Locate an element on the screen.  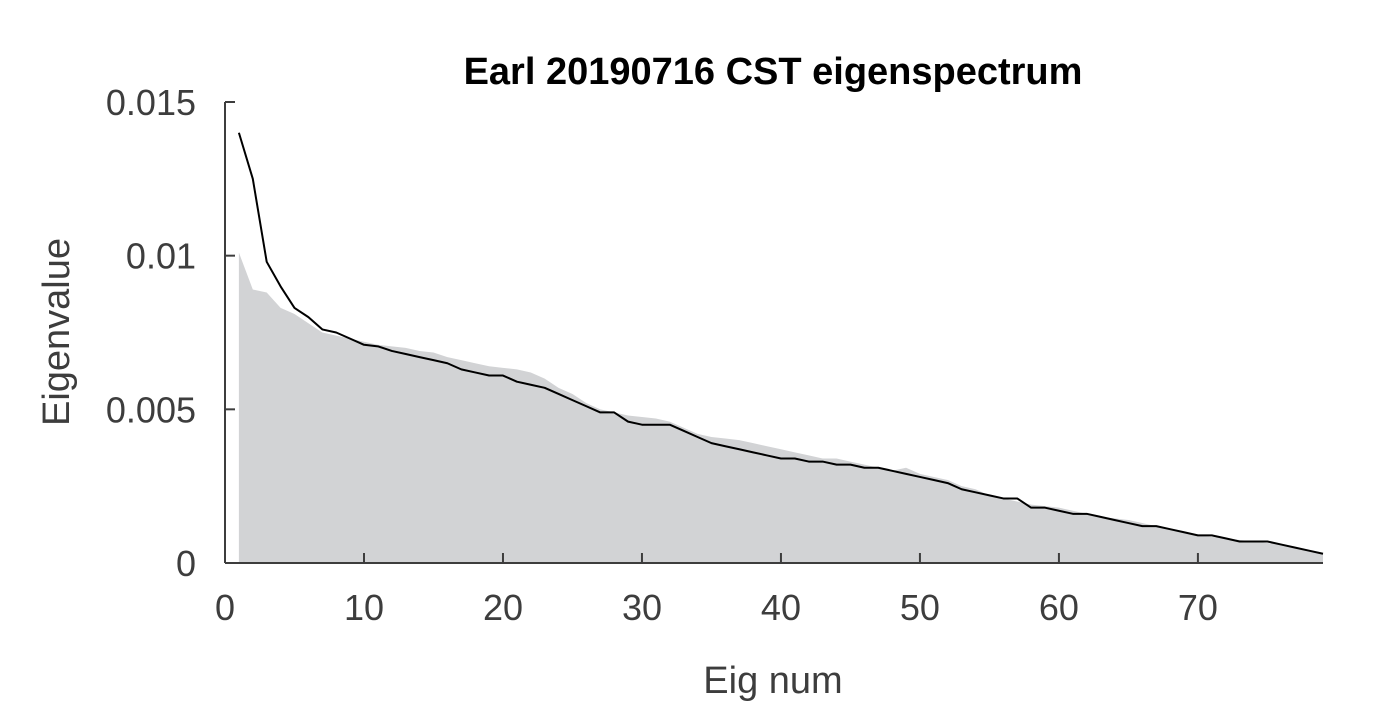
y-axis-ticks: 0 0.005 0.01 0.015 is located at coordinates (170, 333).